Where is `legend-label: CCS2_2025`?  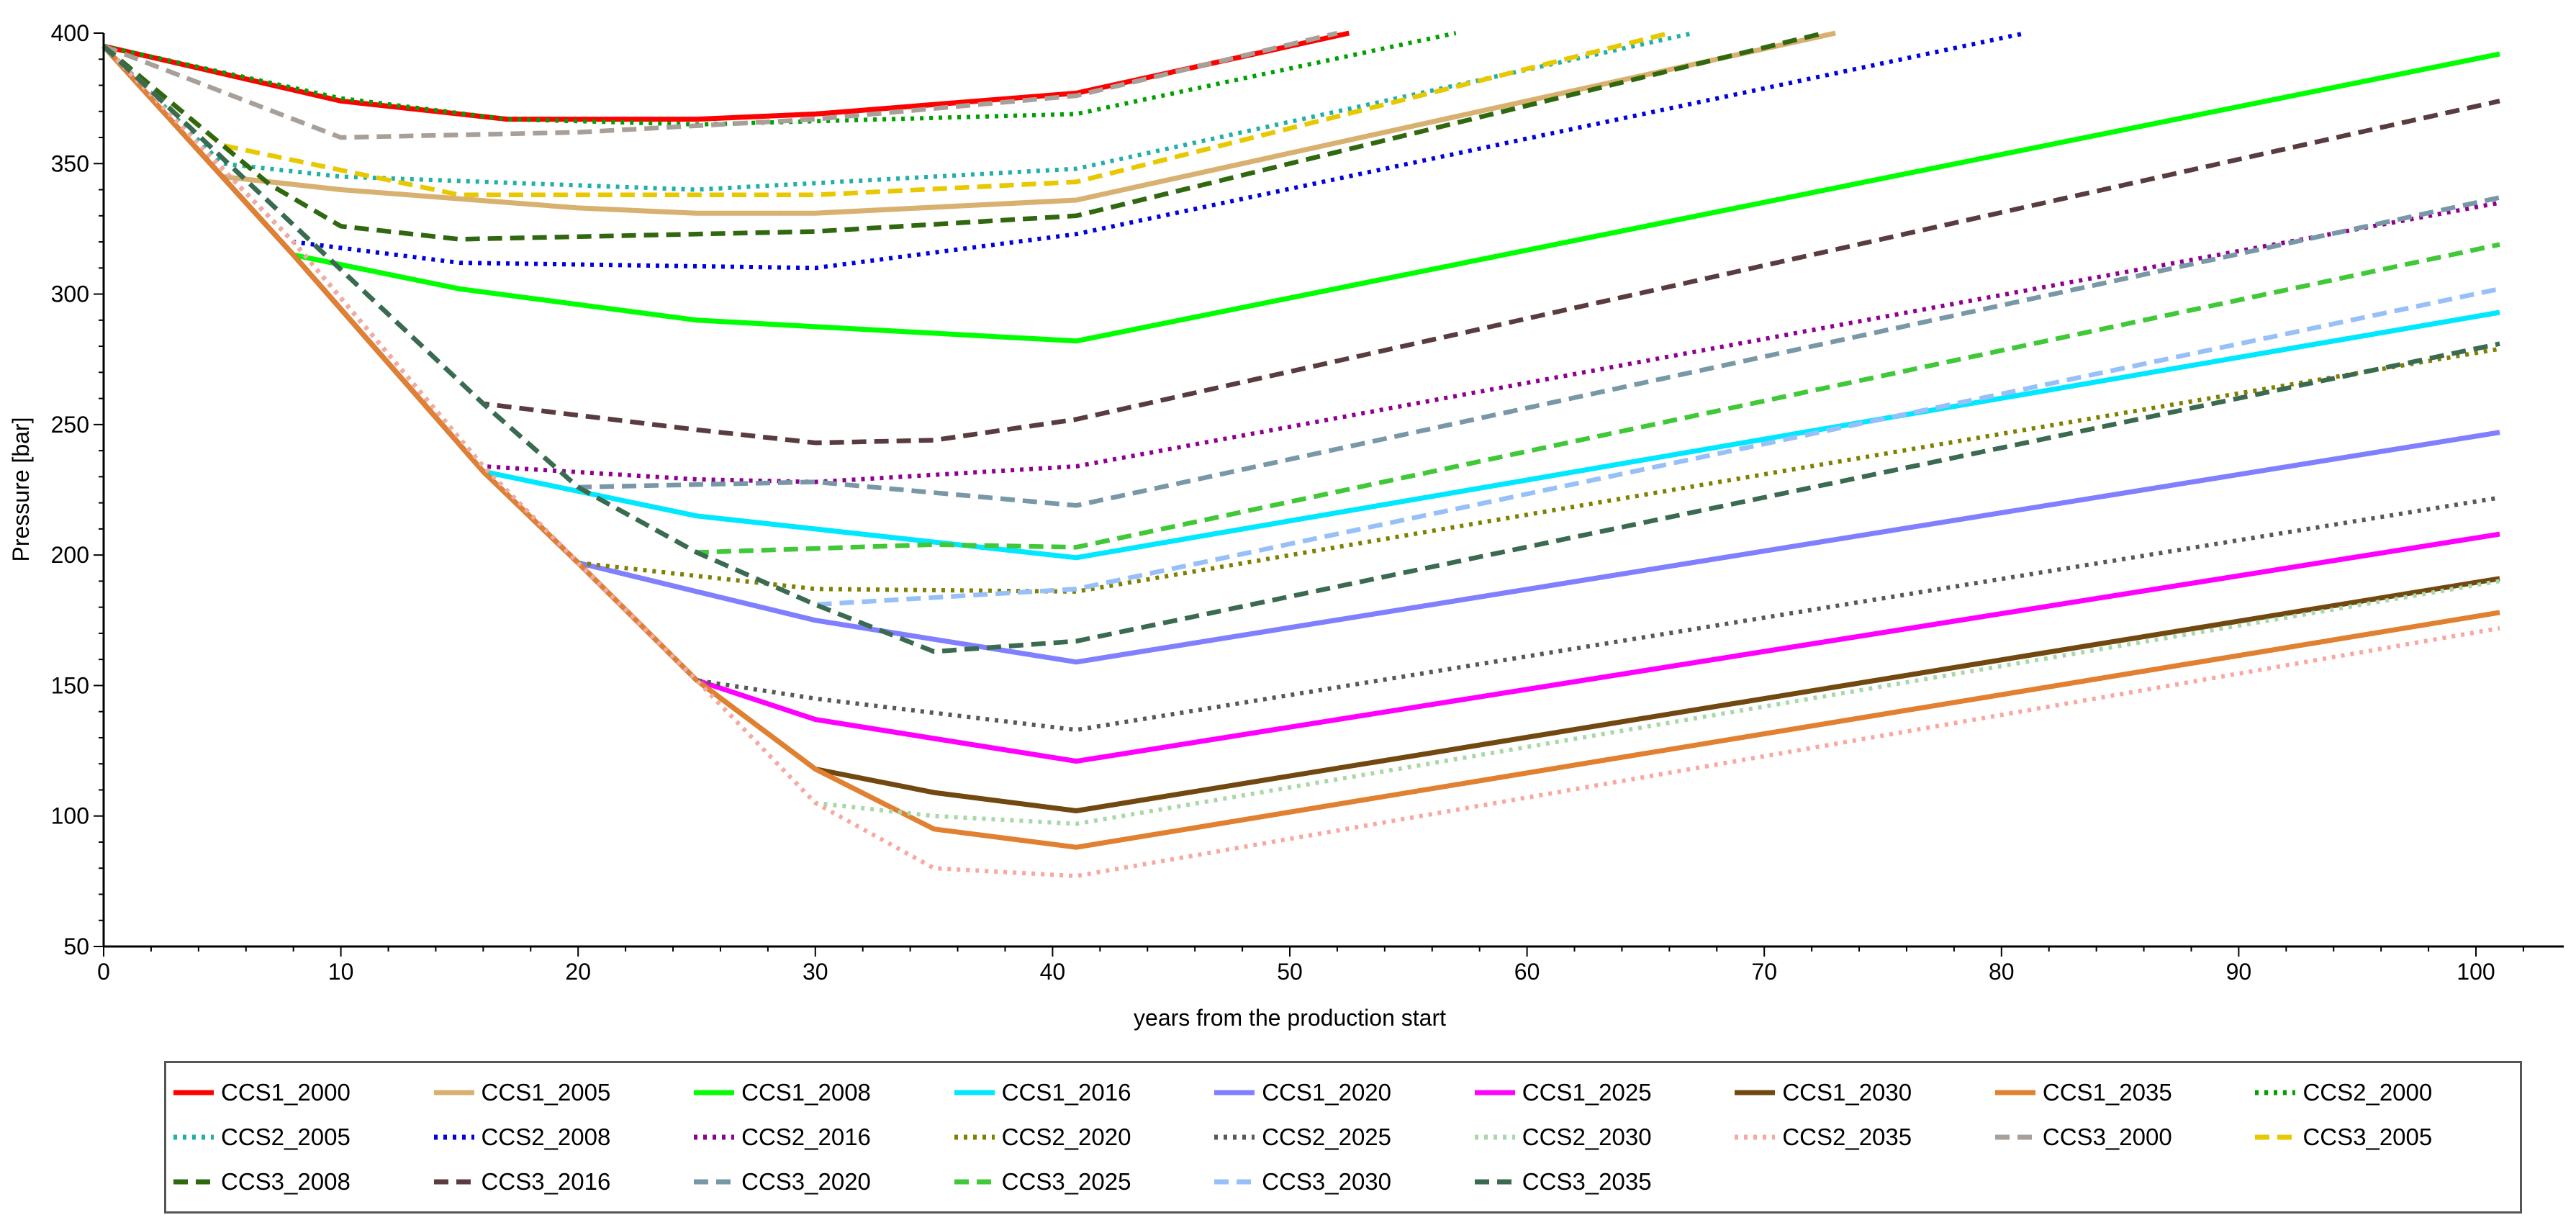
legend-label: CCS2_2025 is located at coordinates (1327, 1137).